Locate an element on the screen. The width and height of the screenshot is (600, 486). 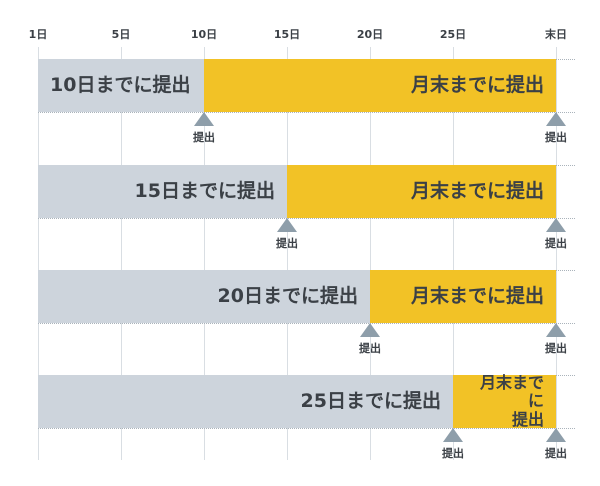
first-period-bar: 20日までに提出 is located at coordinates (204, 296).